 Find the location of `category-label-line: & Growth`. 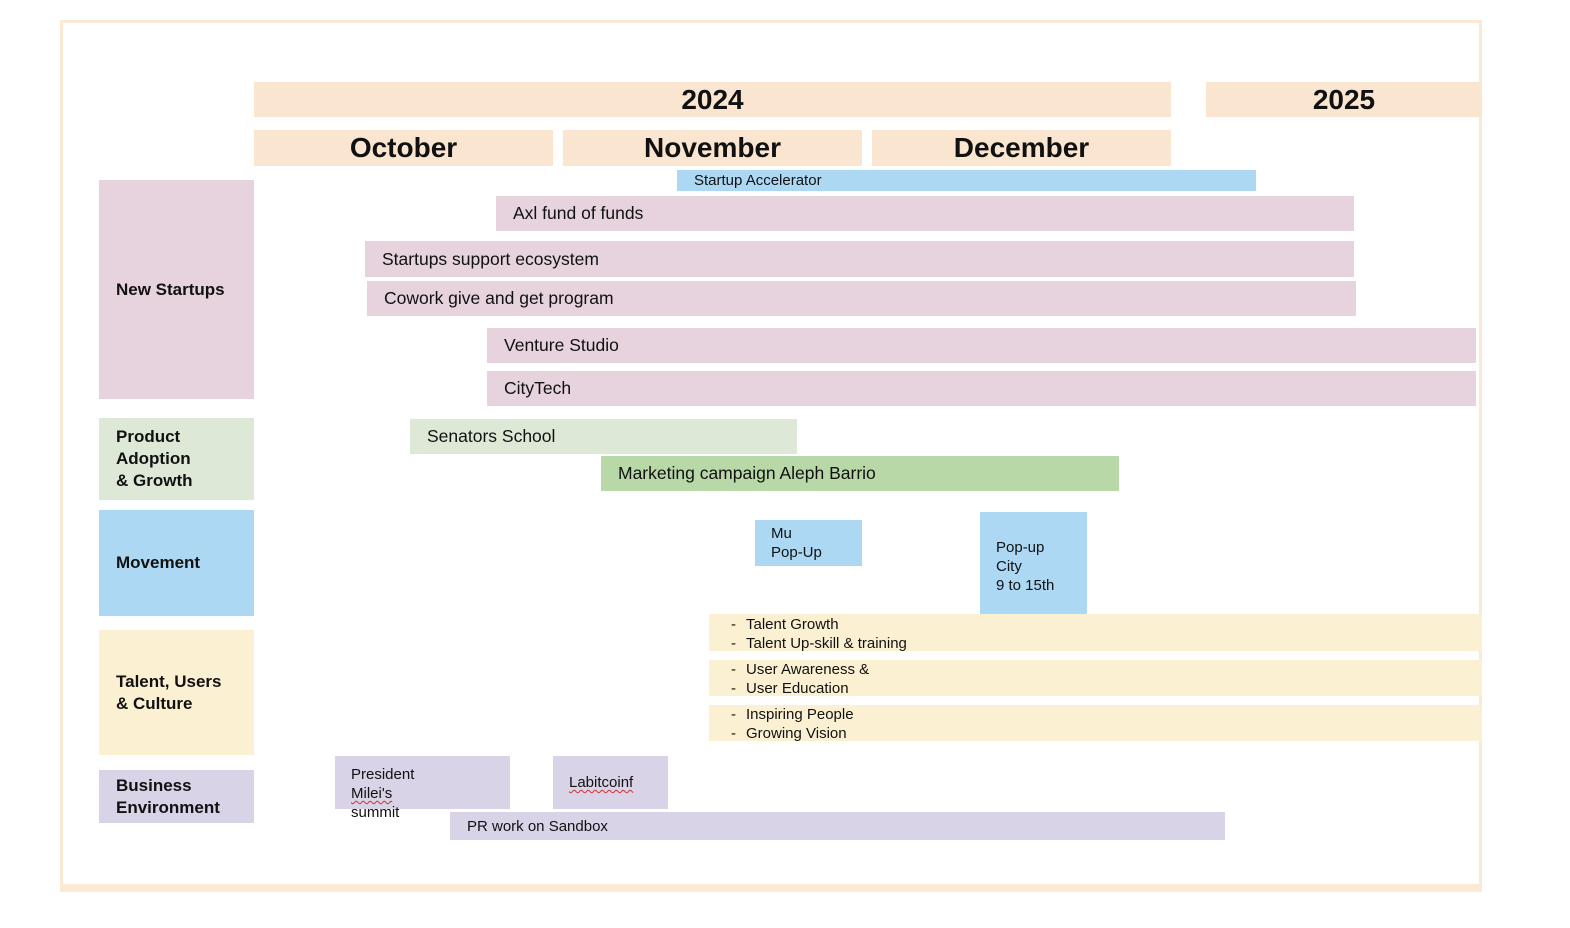

category-label-line: & Growth is located at coordinates (154, 480).